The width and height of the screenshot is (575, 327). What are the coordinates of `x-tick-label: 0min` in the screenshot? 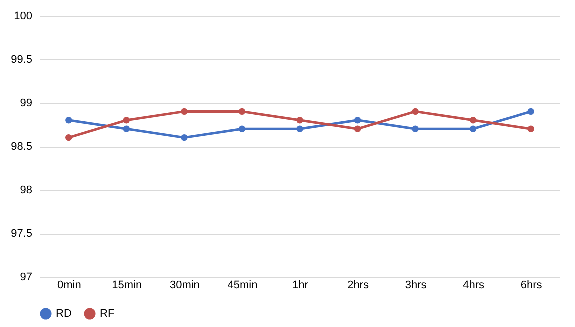 It's located at (69, 286).